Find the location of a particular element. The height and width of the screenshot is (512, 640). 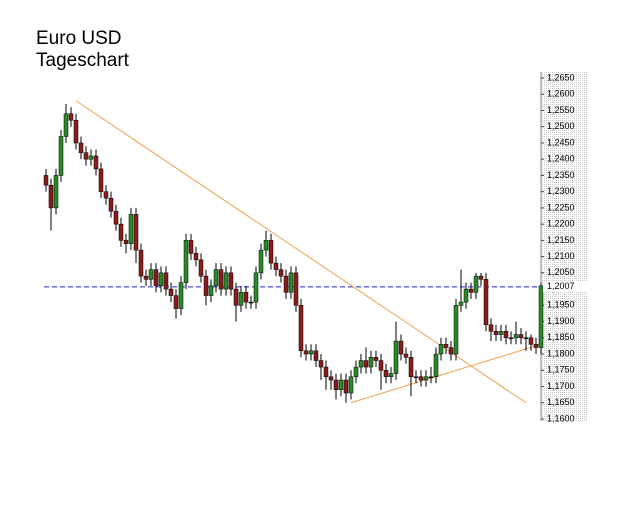

chart-subtitle: Tageschart is located at coordinates (83, 60).